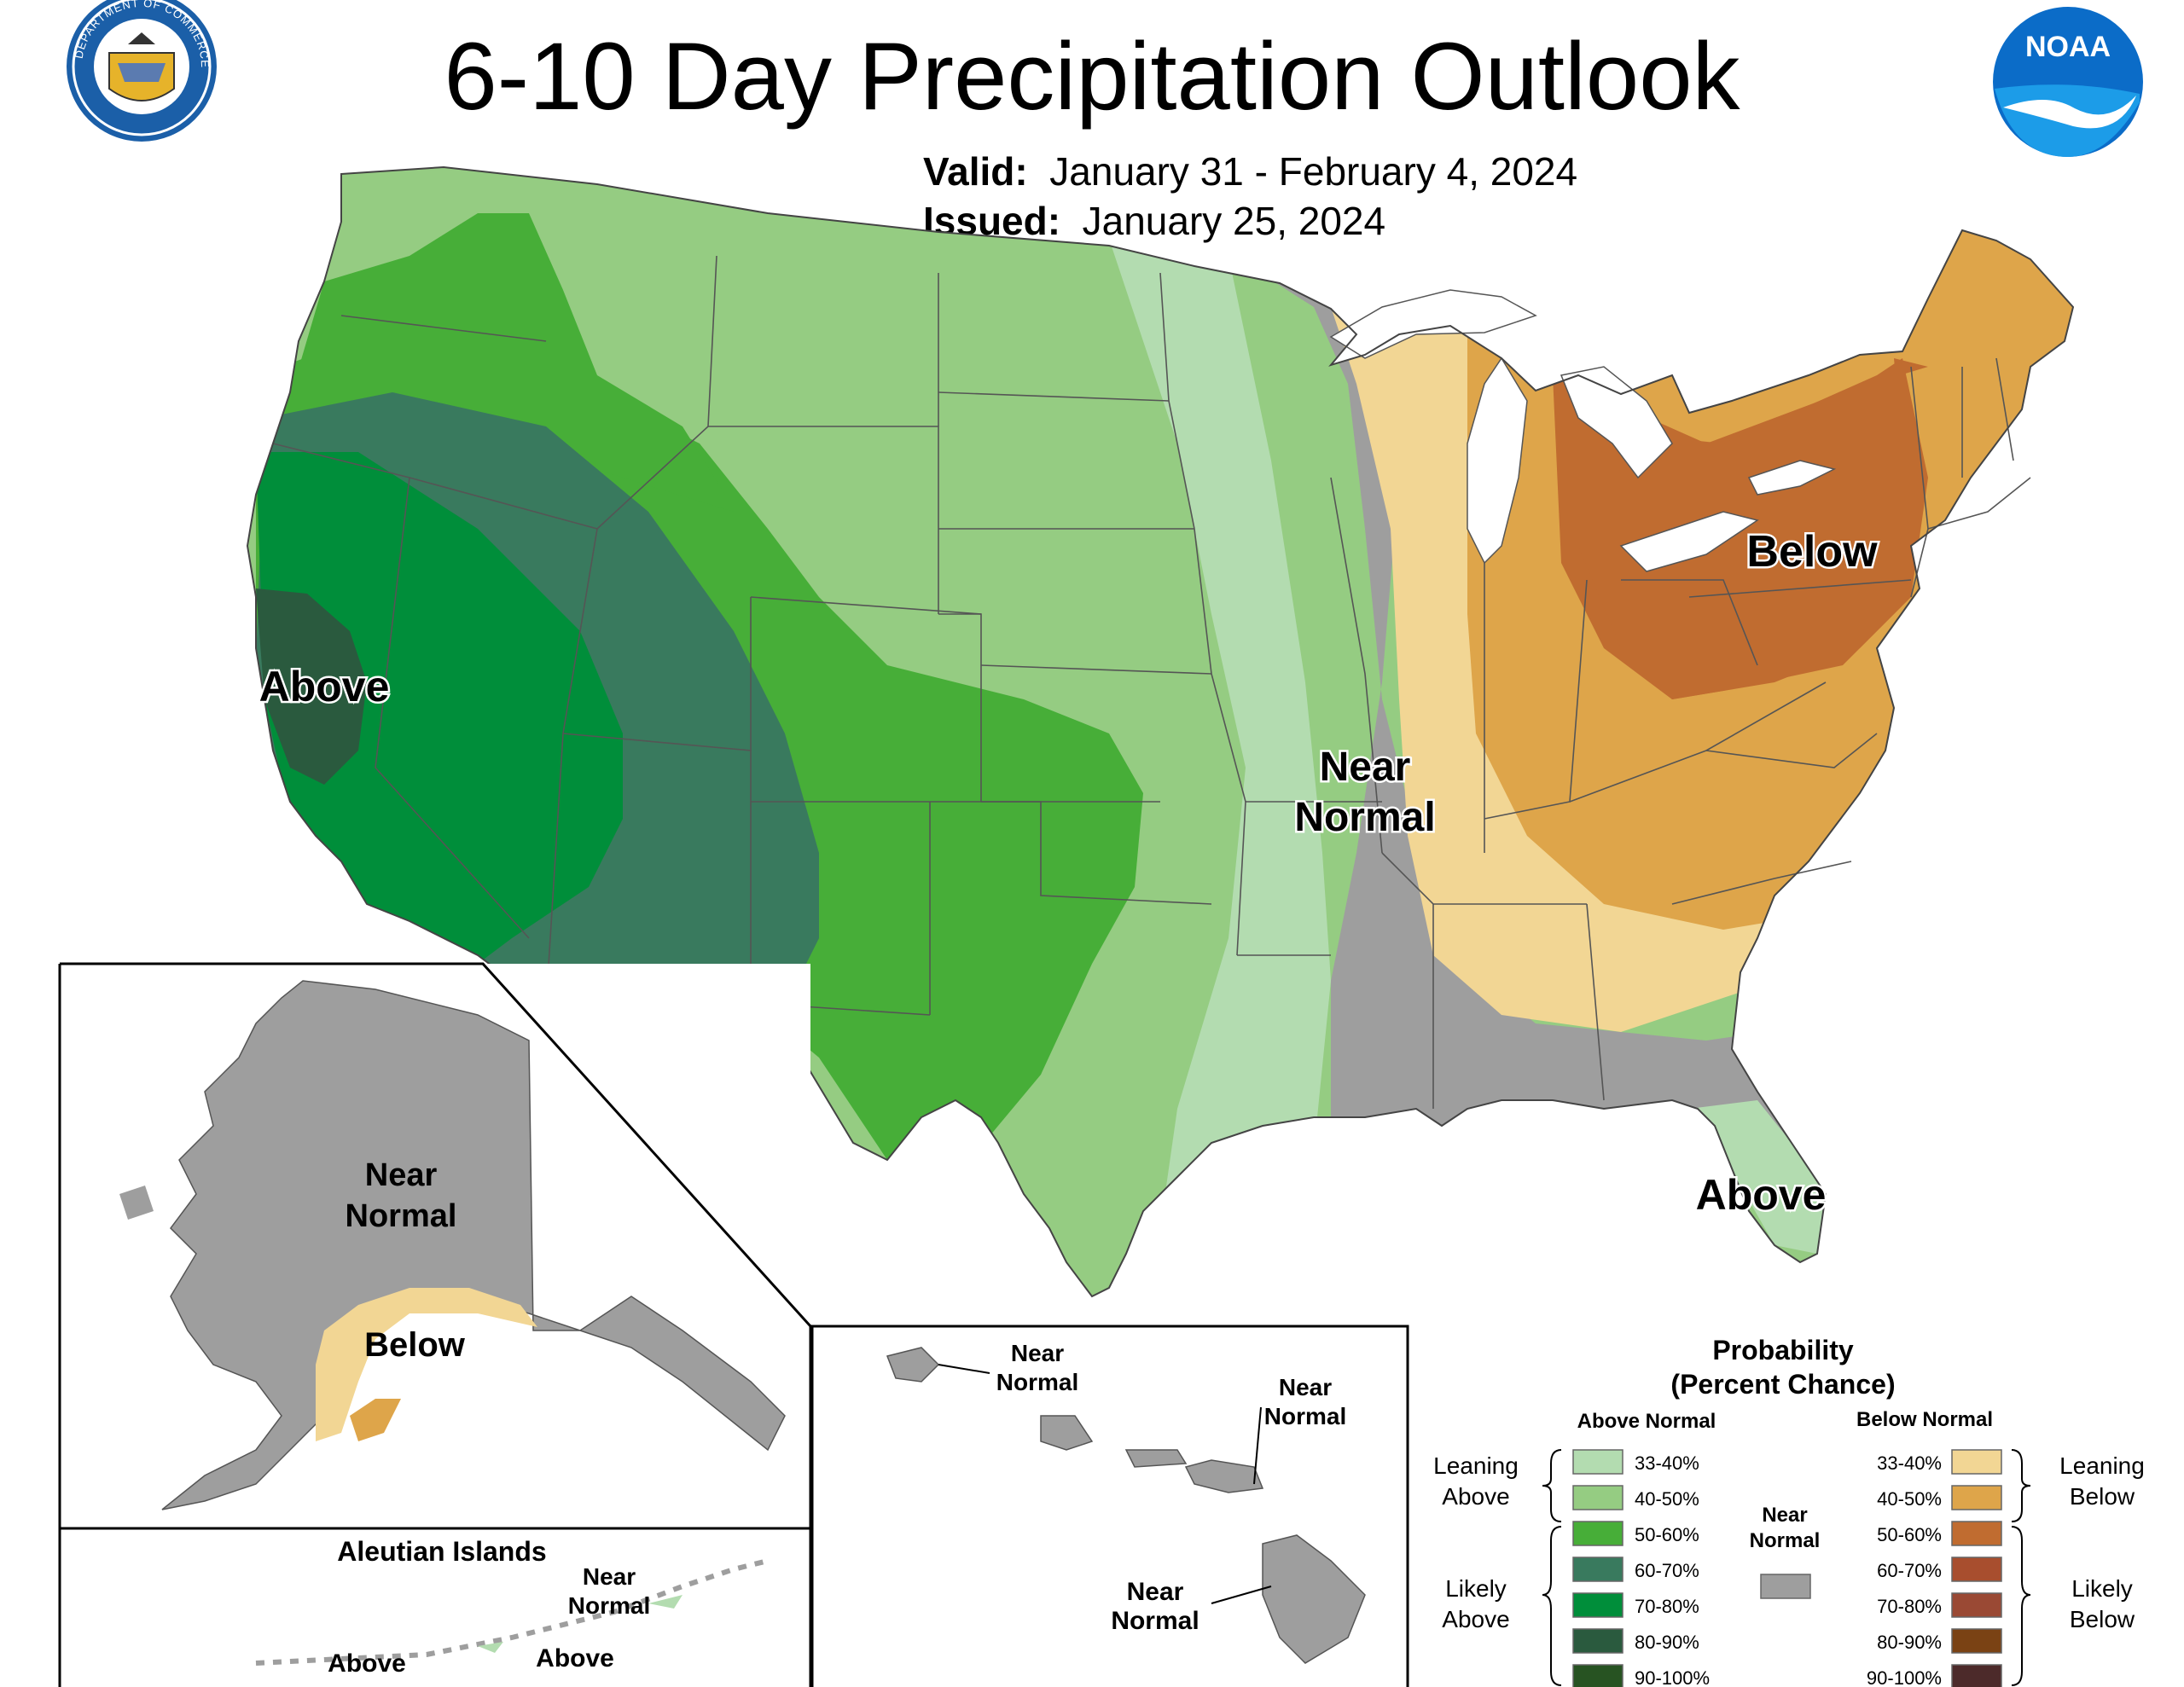 The image size is (2184, 1687). I want to click on issued-value: January 25, 2024, so click(1234, 221).